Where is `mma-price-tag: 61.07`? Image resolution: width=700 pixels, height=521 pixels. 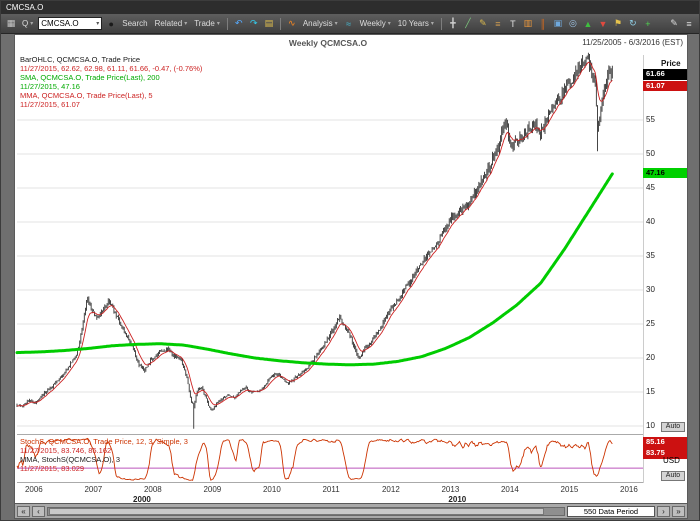
mma-price-tag: 61.07 is located at coordinates (665, 85).